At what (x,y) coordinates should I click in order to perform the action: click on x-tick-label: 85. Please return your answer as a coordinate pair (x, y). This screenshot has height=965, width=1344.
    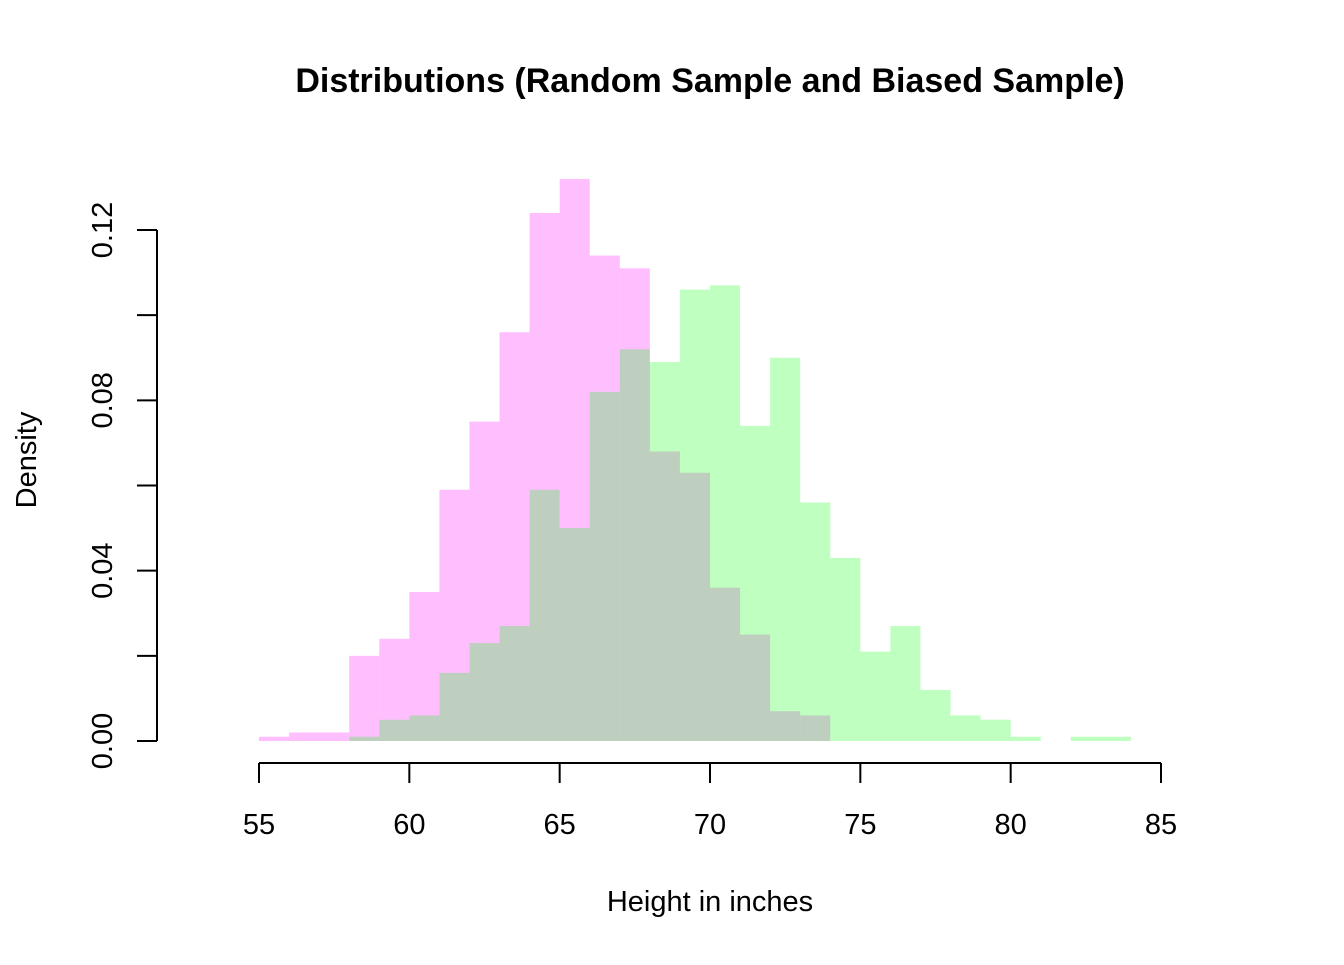
    Looking at the image, I should click on (1161, 825).